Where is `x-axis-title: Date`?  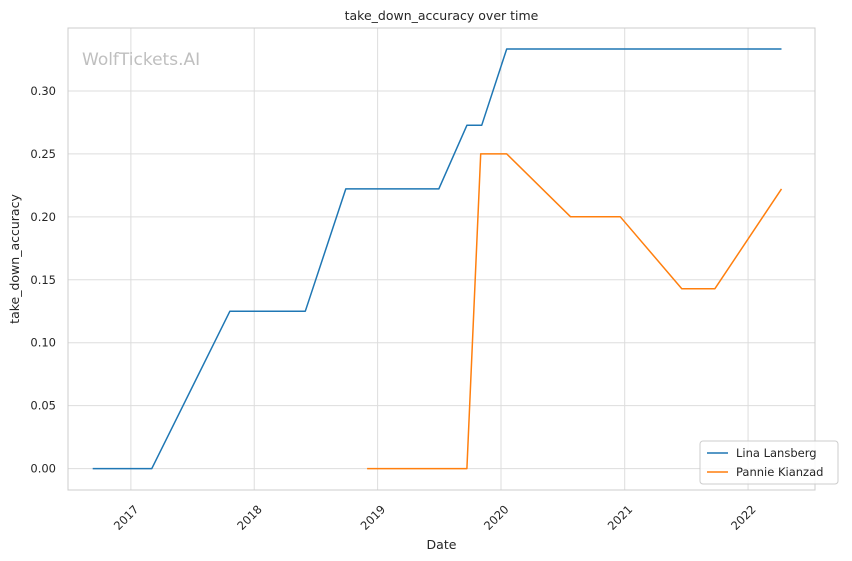
x-axis-title: Date is located at coordinates (442, 544).